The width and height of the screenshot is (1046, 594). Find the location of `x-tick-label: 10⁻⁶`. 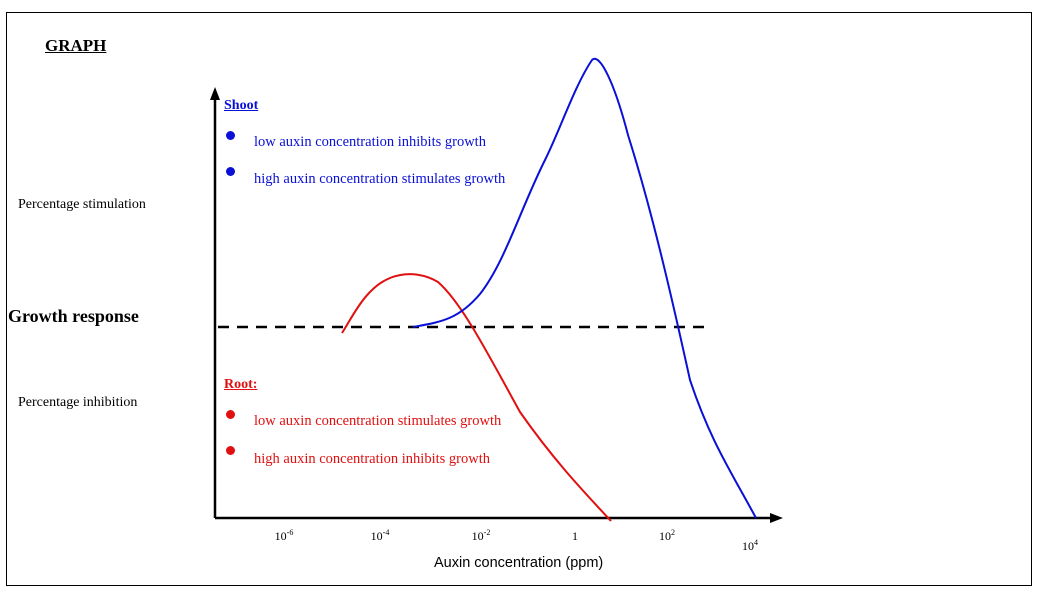

x-tick-label: 10⁻⁶ is located at coordinates (284, 535).